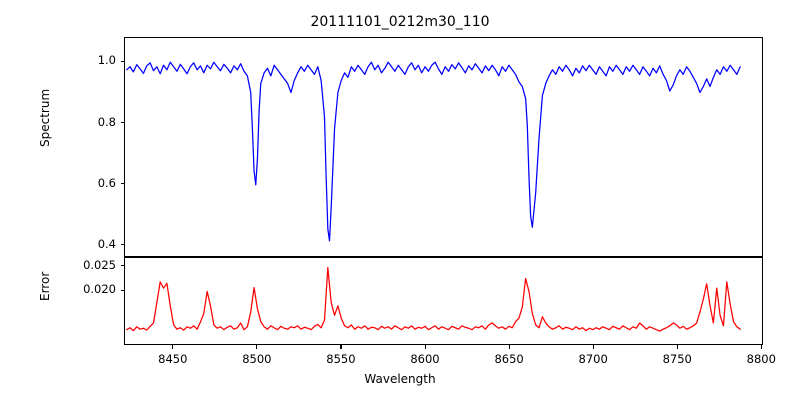 The image size is (800, 400). I want to click on x-tick-label: 8450, so click(173, 359).